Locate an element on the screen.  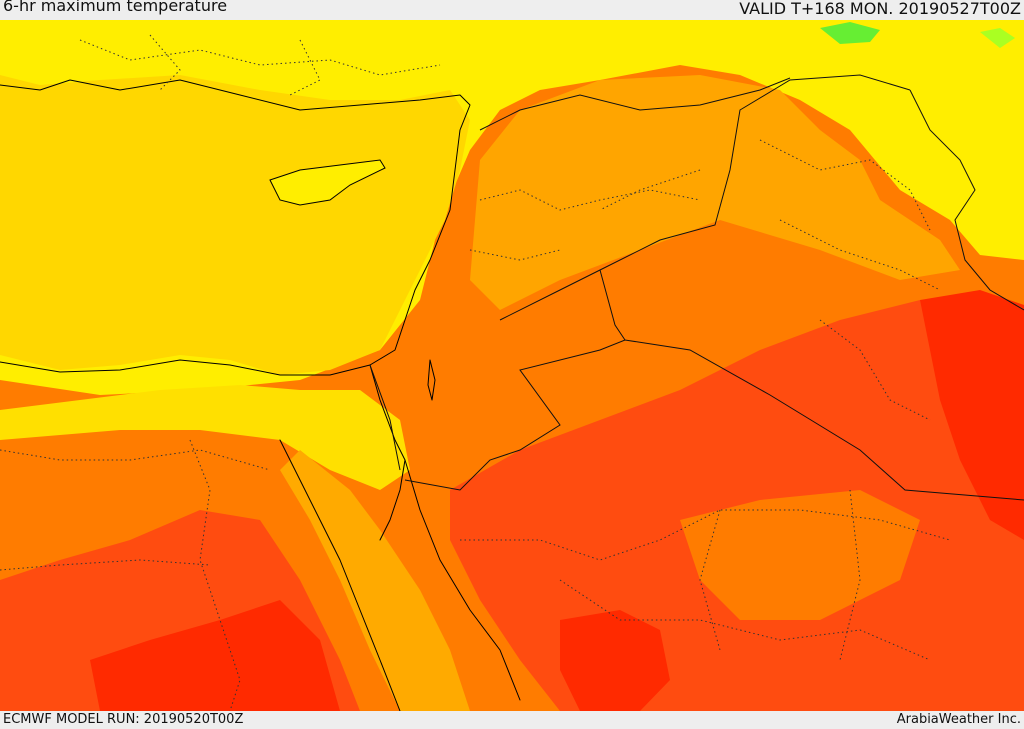
arabia-peak-zone is located at coordinates (615, 660).